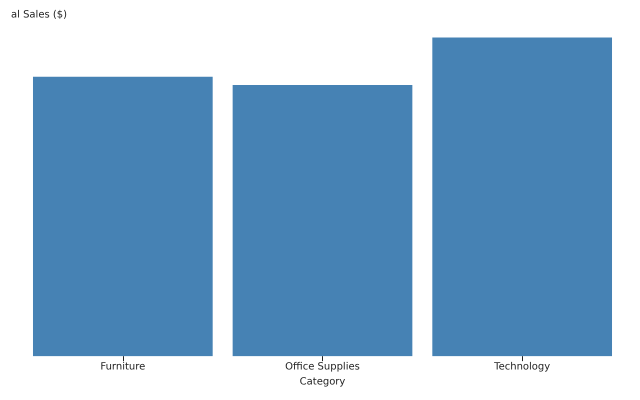 The width and height of the screenshot is (640, 400). I want to click on y-axis-title: al Sales ($), so click(39, 15).